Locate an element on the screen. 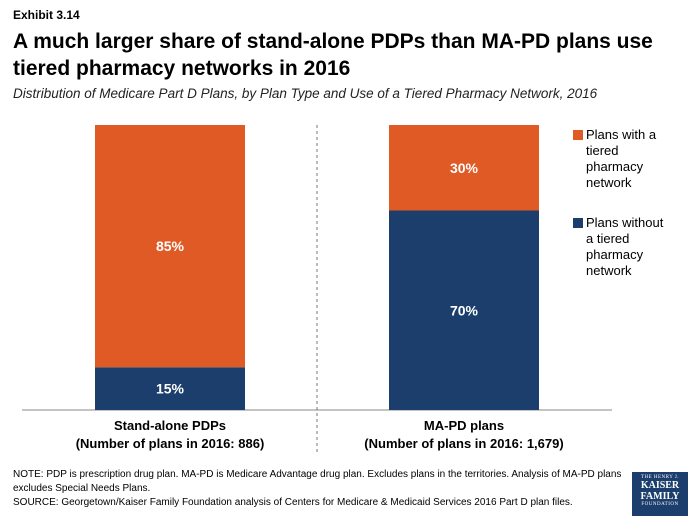 The image size is (698, 523). legend-label-line: tiered is located at coordinates (602, 150).